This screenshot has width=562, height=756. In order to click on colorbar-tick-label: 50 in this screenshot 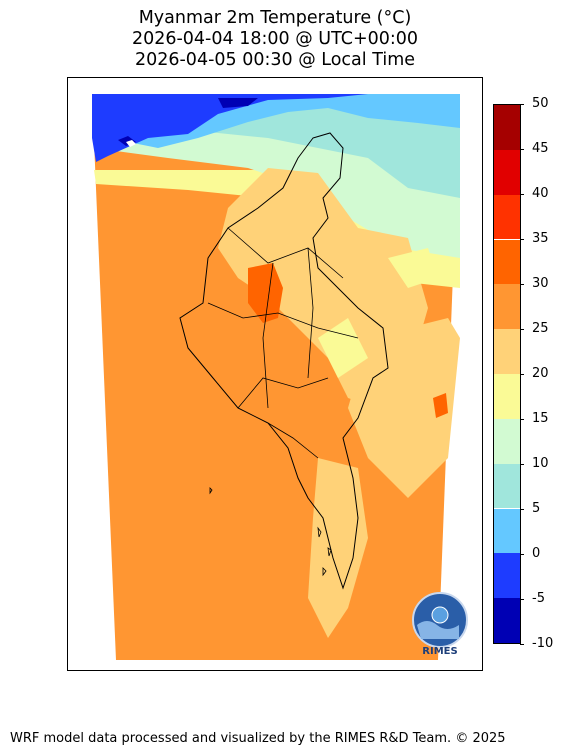, I will do `click(540, 103)`.